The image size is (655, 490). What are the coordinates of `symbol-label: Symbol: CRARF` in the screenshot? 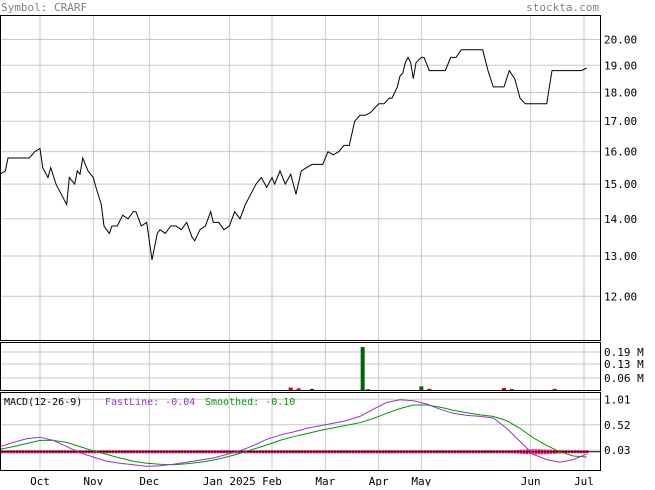 It's located at (44, 7).